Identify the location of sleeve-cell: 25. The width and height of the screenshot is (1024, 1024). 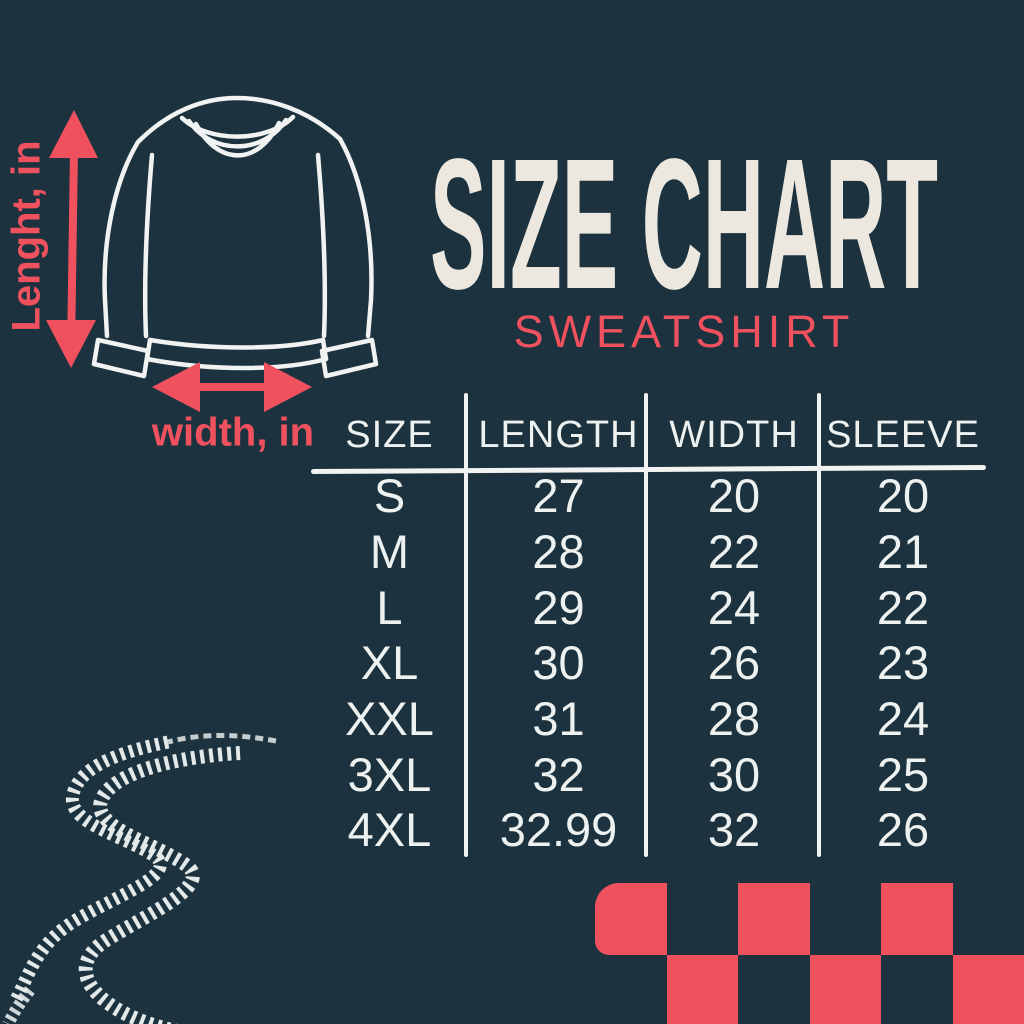
(903, 774).